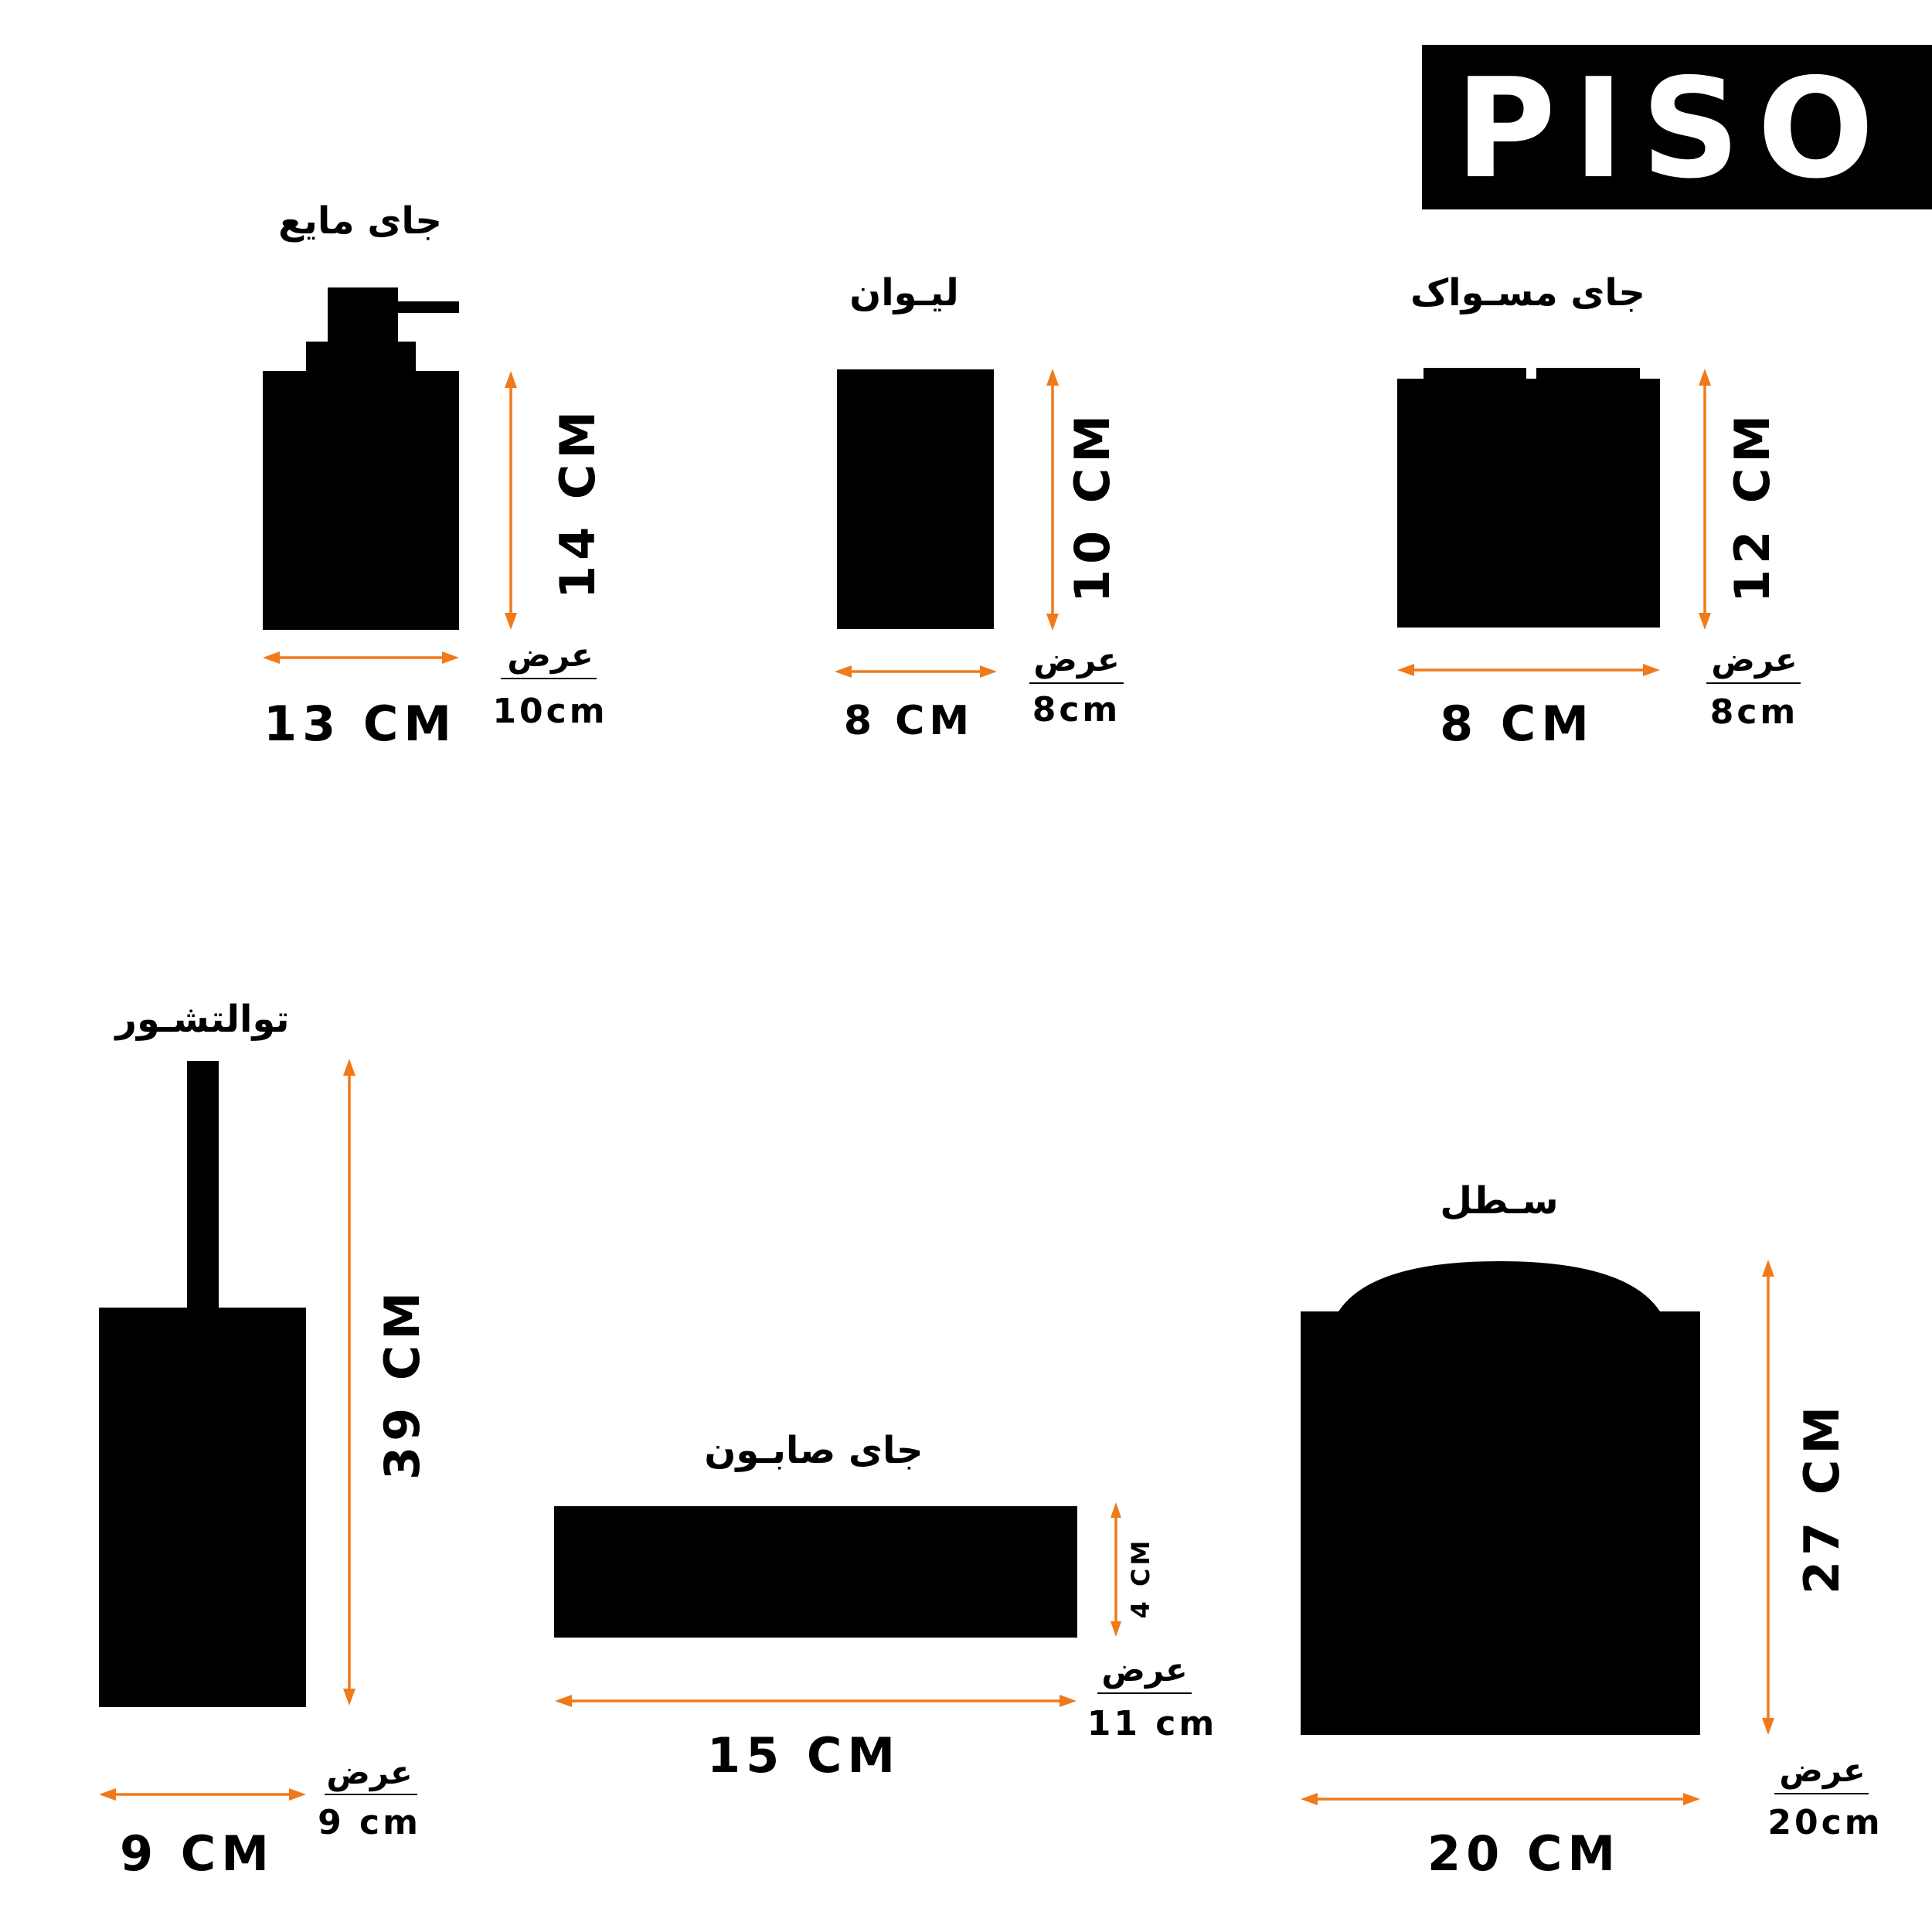 Image resolution: width=1932 pixels, height=1932 pixels. I want to click on toilet-brush-handle, so click(203, 1185).